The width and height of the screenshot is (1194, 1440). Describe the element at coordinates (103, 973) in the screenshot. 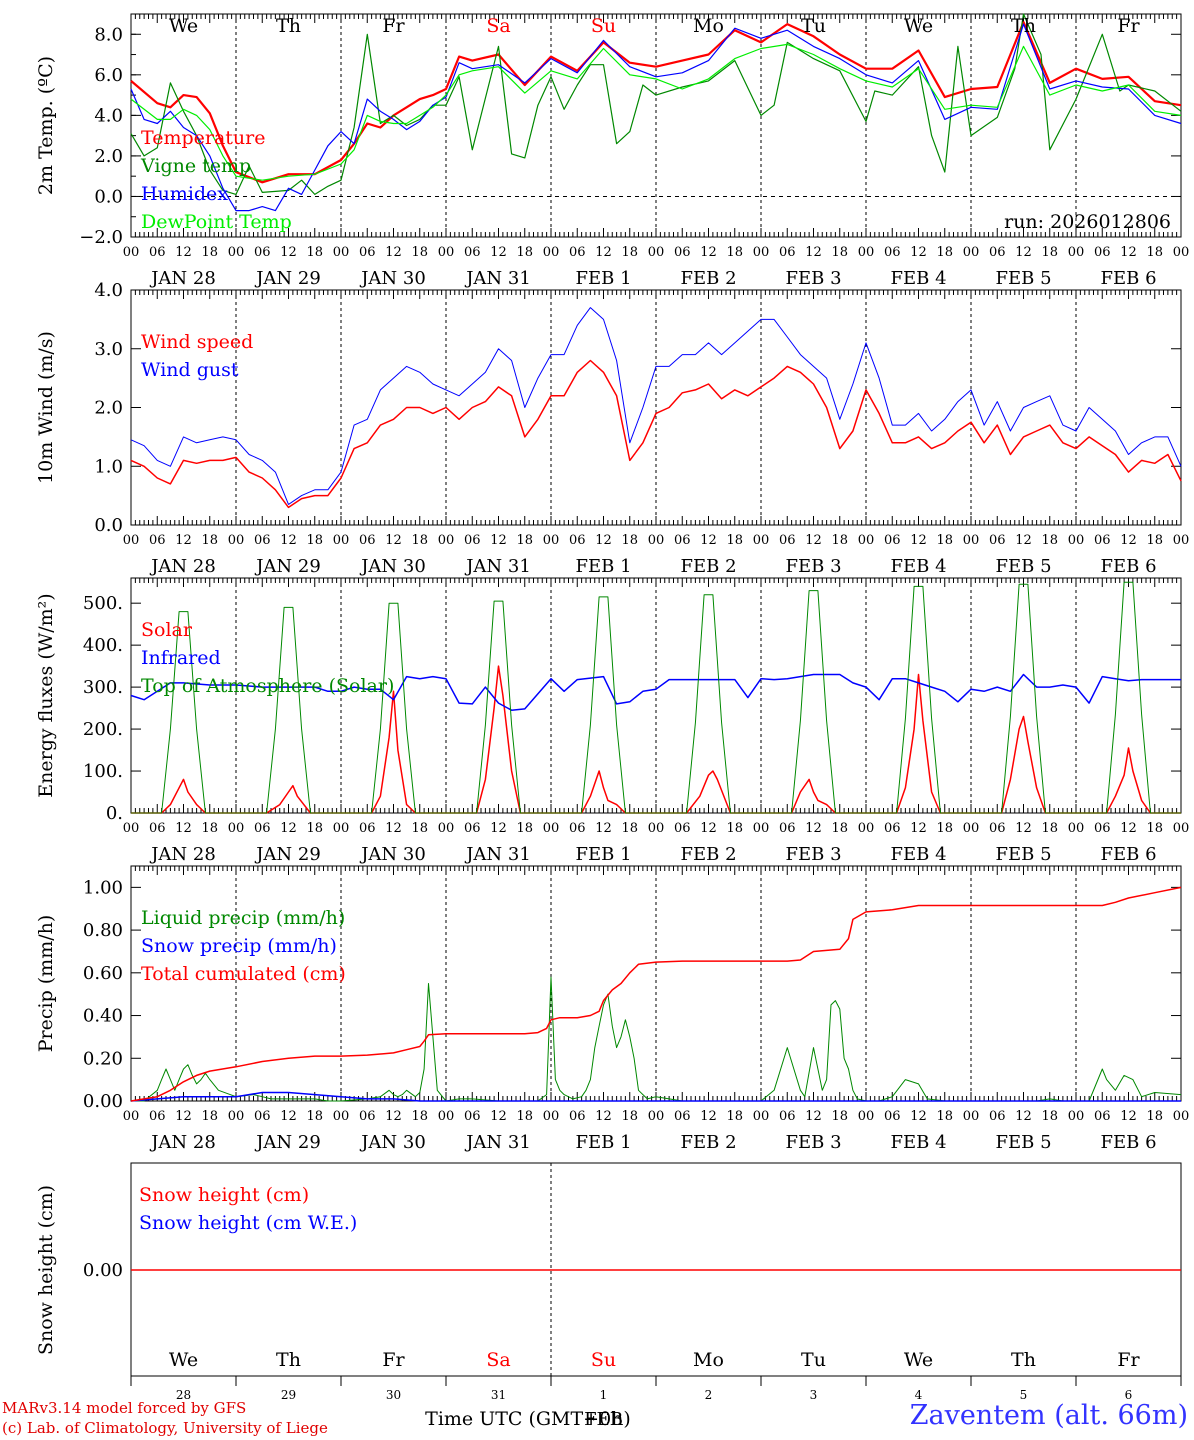

I see `y-tick-label: 0.60` at that location.